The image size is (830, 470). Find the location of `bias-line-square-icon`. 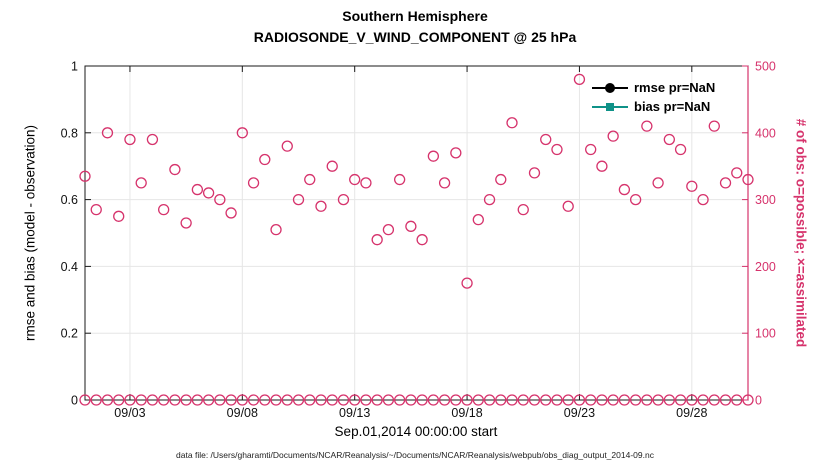

bias-line-square-icon is located at coordinates (610, 107).